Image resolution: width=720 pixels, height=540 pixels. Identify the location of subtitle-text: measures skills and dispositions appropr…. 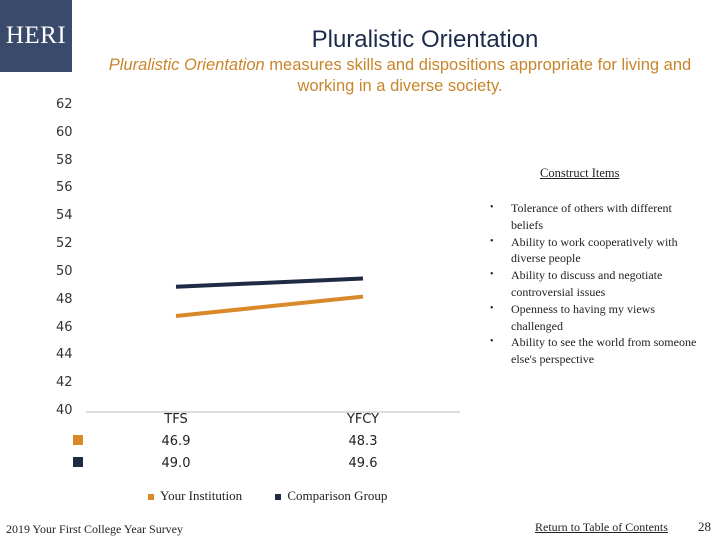
(478, 76).